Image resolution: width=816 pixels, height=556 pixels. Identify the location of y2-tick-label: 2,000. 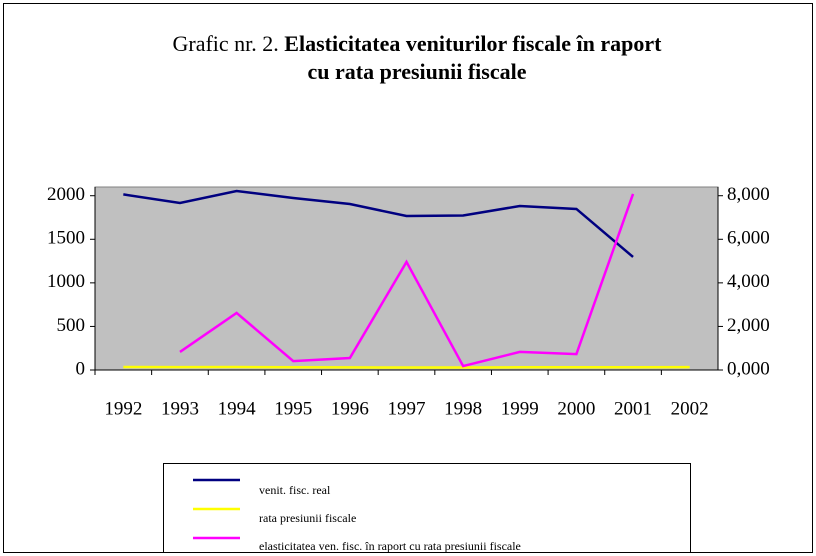
(748, 325).